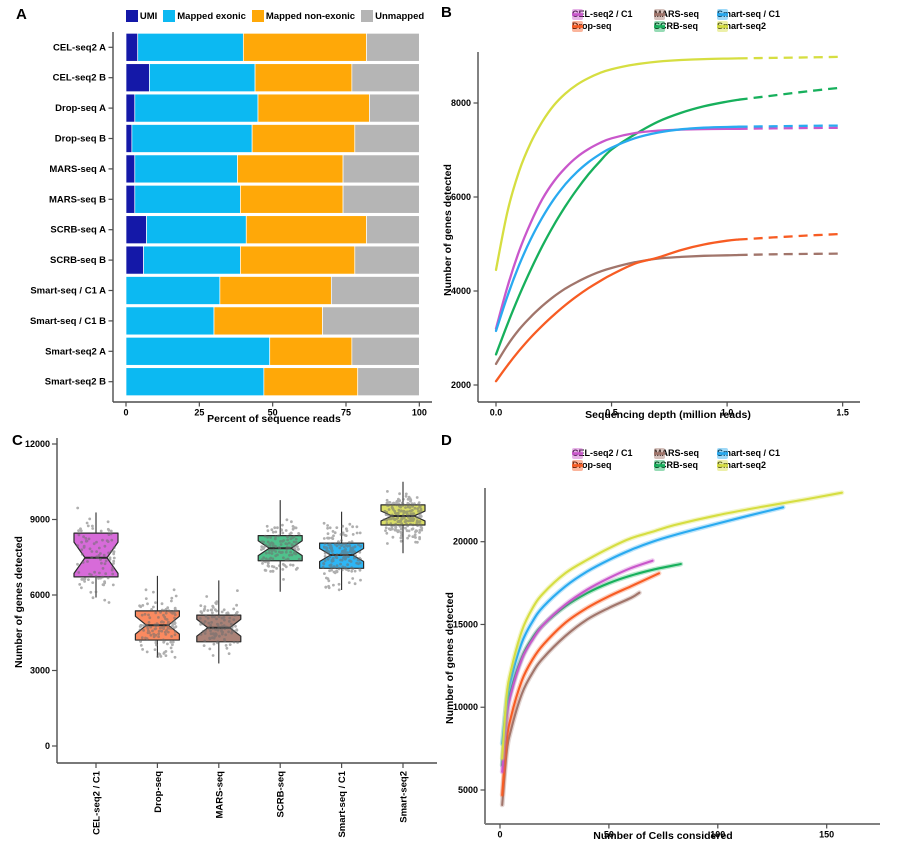  What do you see at coordinates (148, 16) in the screenshot?
I see `legend-label: UMI` at bounding box center [148, 16].